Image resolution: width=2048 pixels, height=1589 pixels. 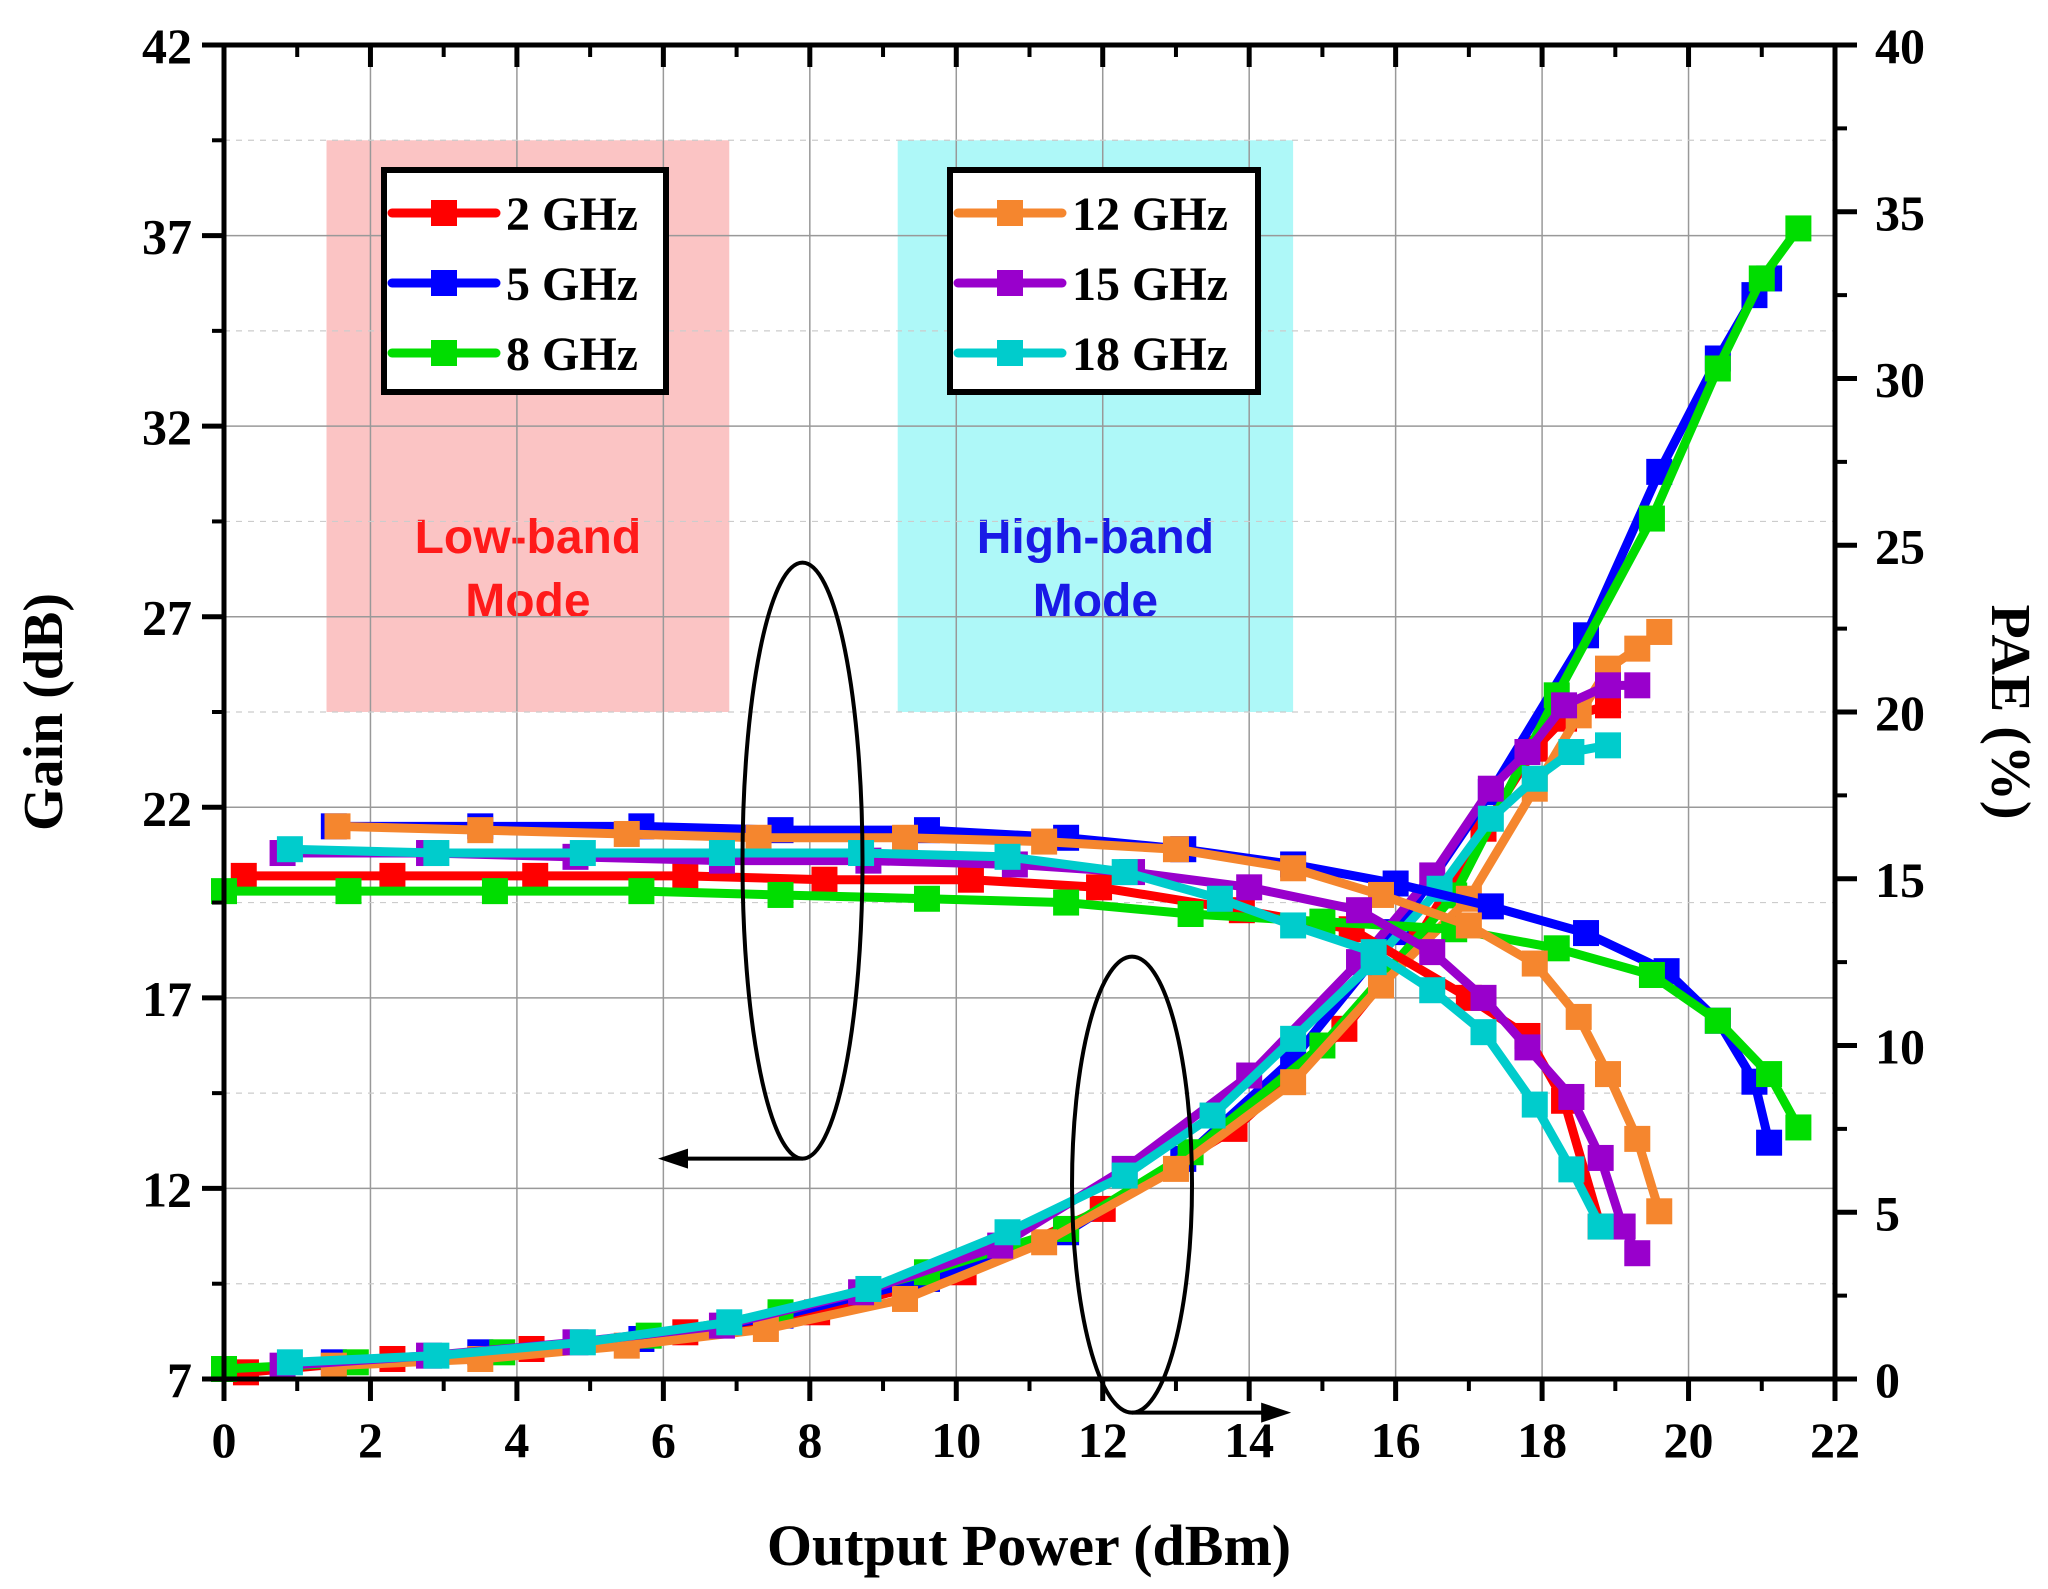 I want to click on y-tick-label: 12, so click(x=167, y=1189).